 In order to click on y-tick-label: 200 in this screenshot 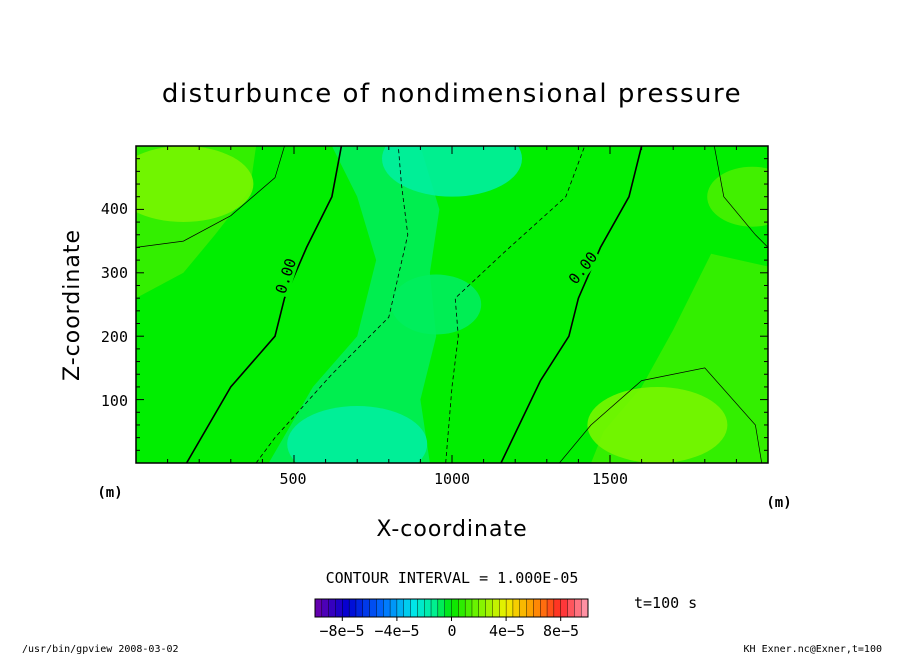, I will do `click(114, 337)`.